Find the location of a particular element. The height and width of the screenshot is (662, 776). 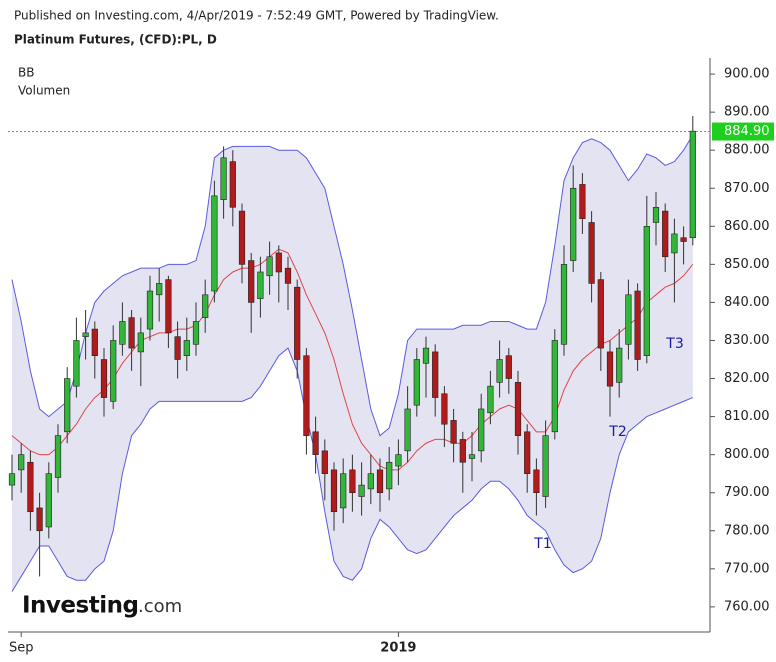

annotation: T2 is located at coordinates (617, 432).